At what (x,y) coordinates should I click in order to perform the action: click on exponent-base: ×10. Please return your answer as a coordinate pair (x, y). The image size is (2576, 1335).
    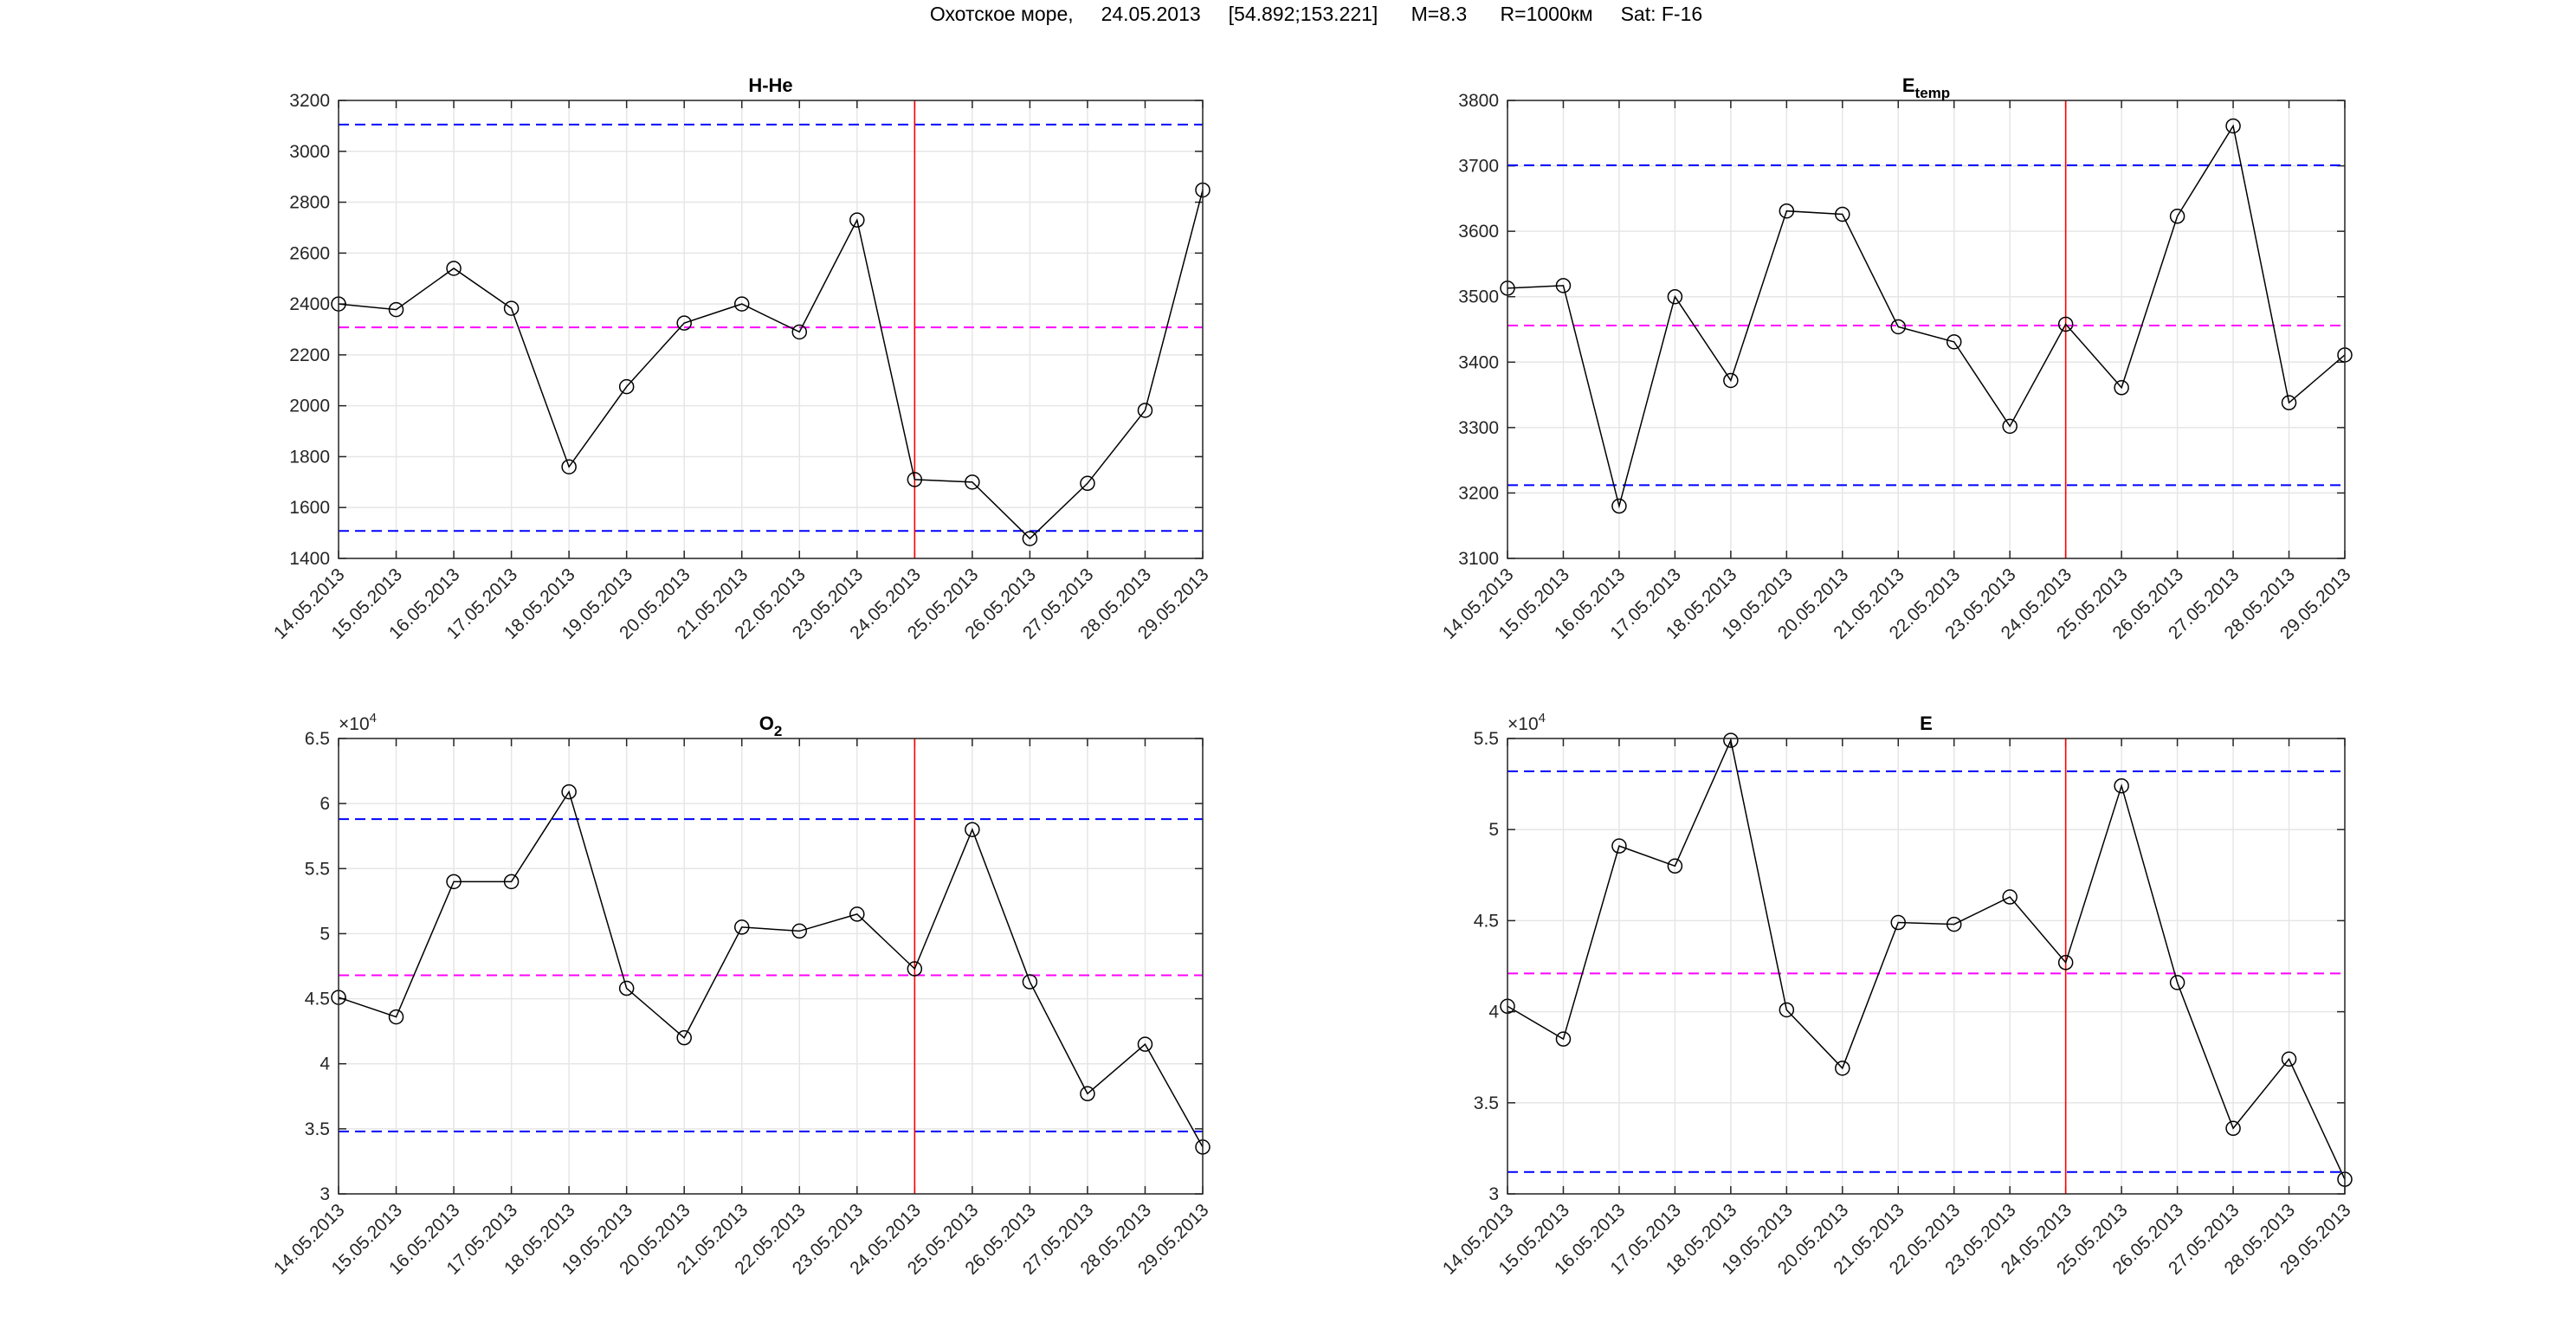
    Looking at the image, I should click on (1523, 724).